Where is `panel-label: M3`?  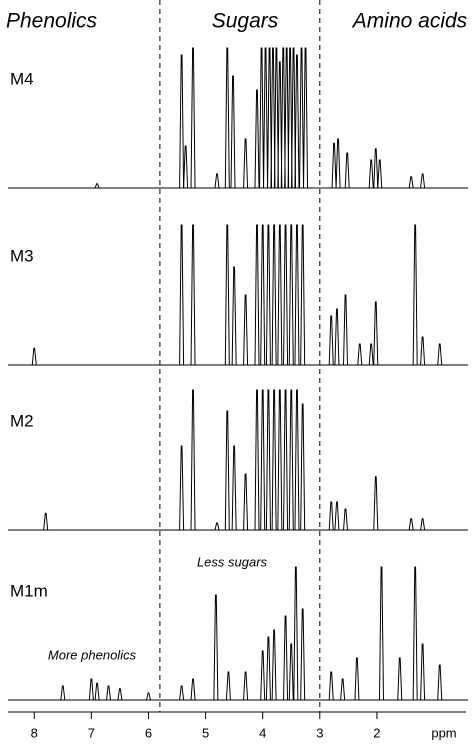 panel-label: M3 is located at coordinates (22, 255).